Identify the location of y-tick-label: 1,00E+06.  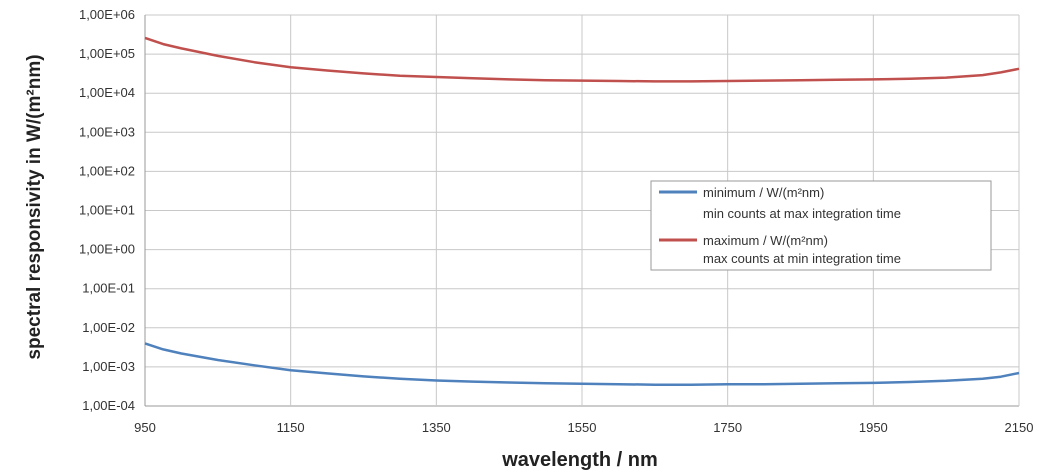
(107, 14).